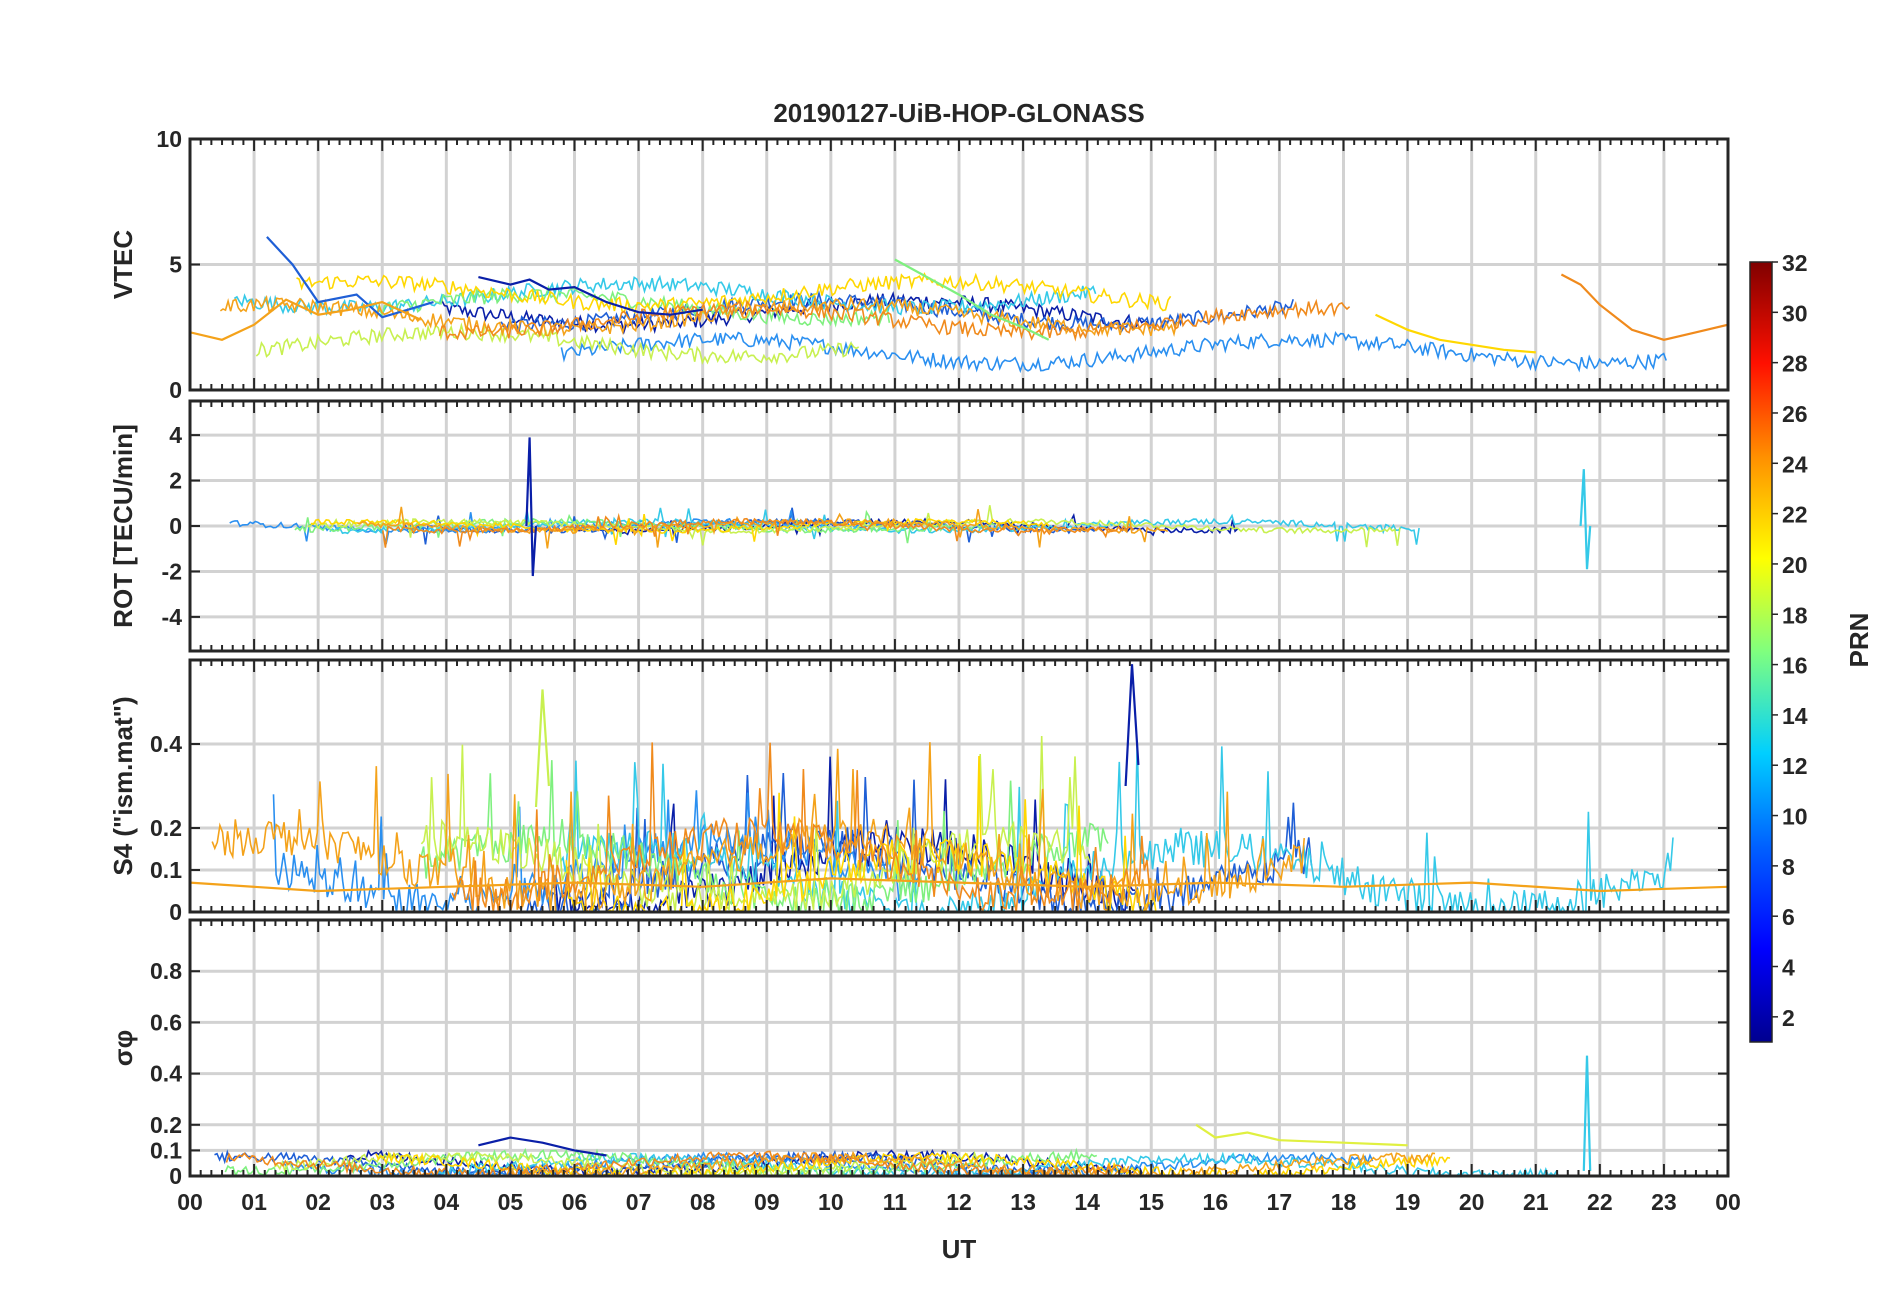 The image size is (1902, 1297). What do you see at coordinates (1151, 1202) in the screenshot?
I see `x-tick-label: 15` at bounding box center [1151, 1202].